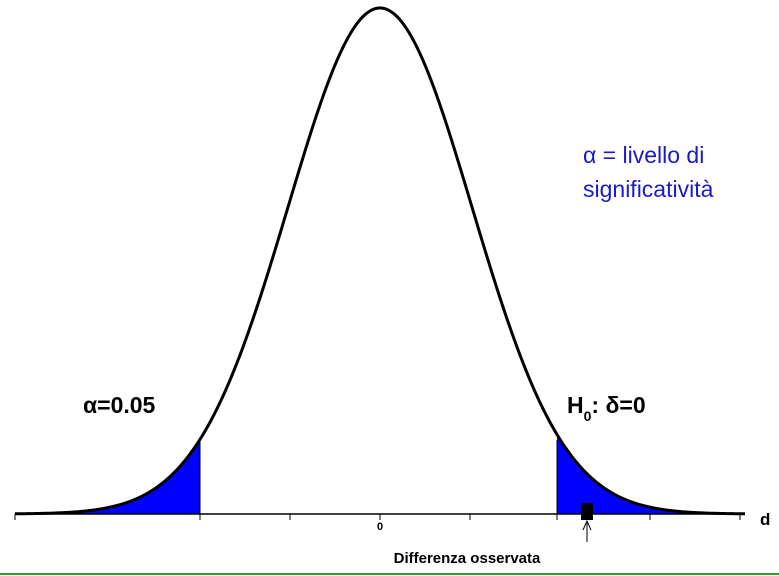  Describe the element at coordinates (765, 519) in the screenshot. I see `axis-label: d` at that location.